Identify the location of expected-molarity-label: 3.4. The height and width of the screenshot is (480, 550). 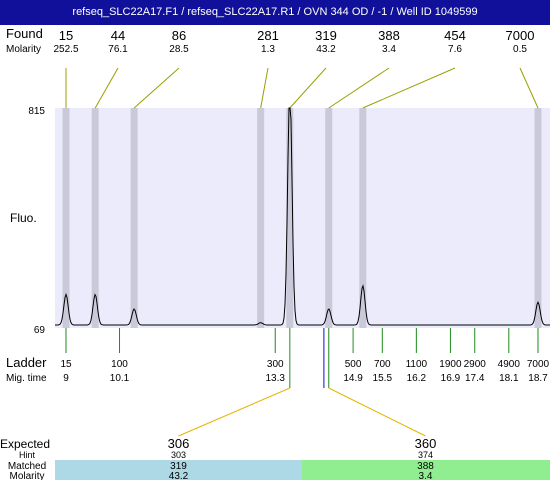
(426, 475).